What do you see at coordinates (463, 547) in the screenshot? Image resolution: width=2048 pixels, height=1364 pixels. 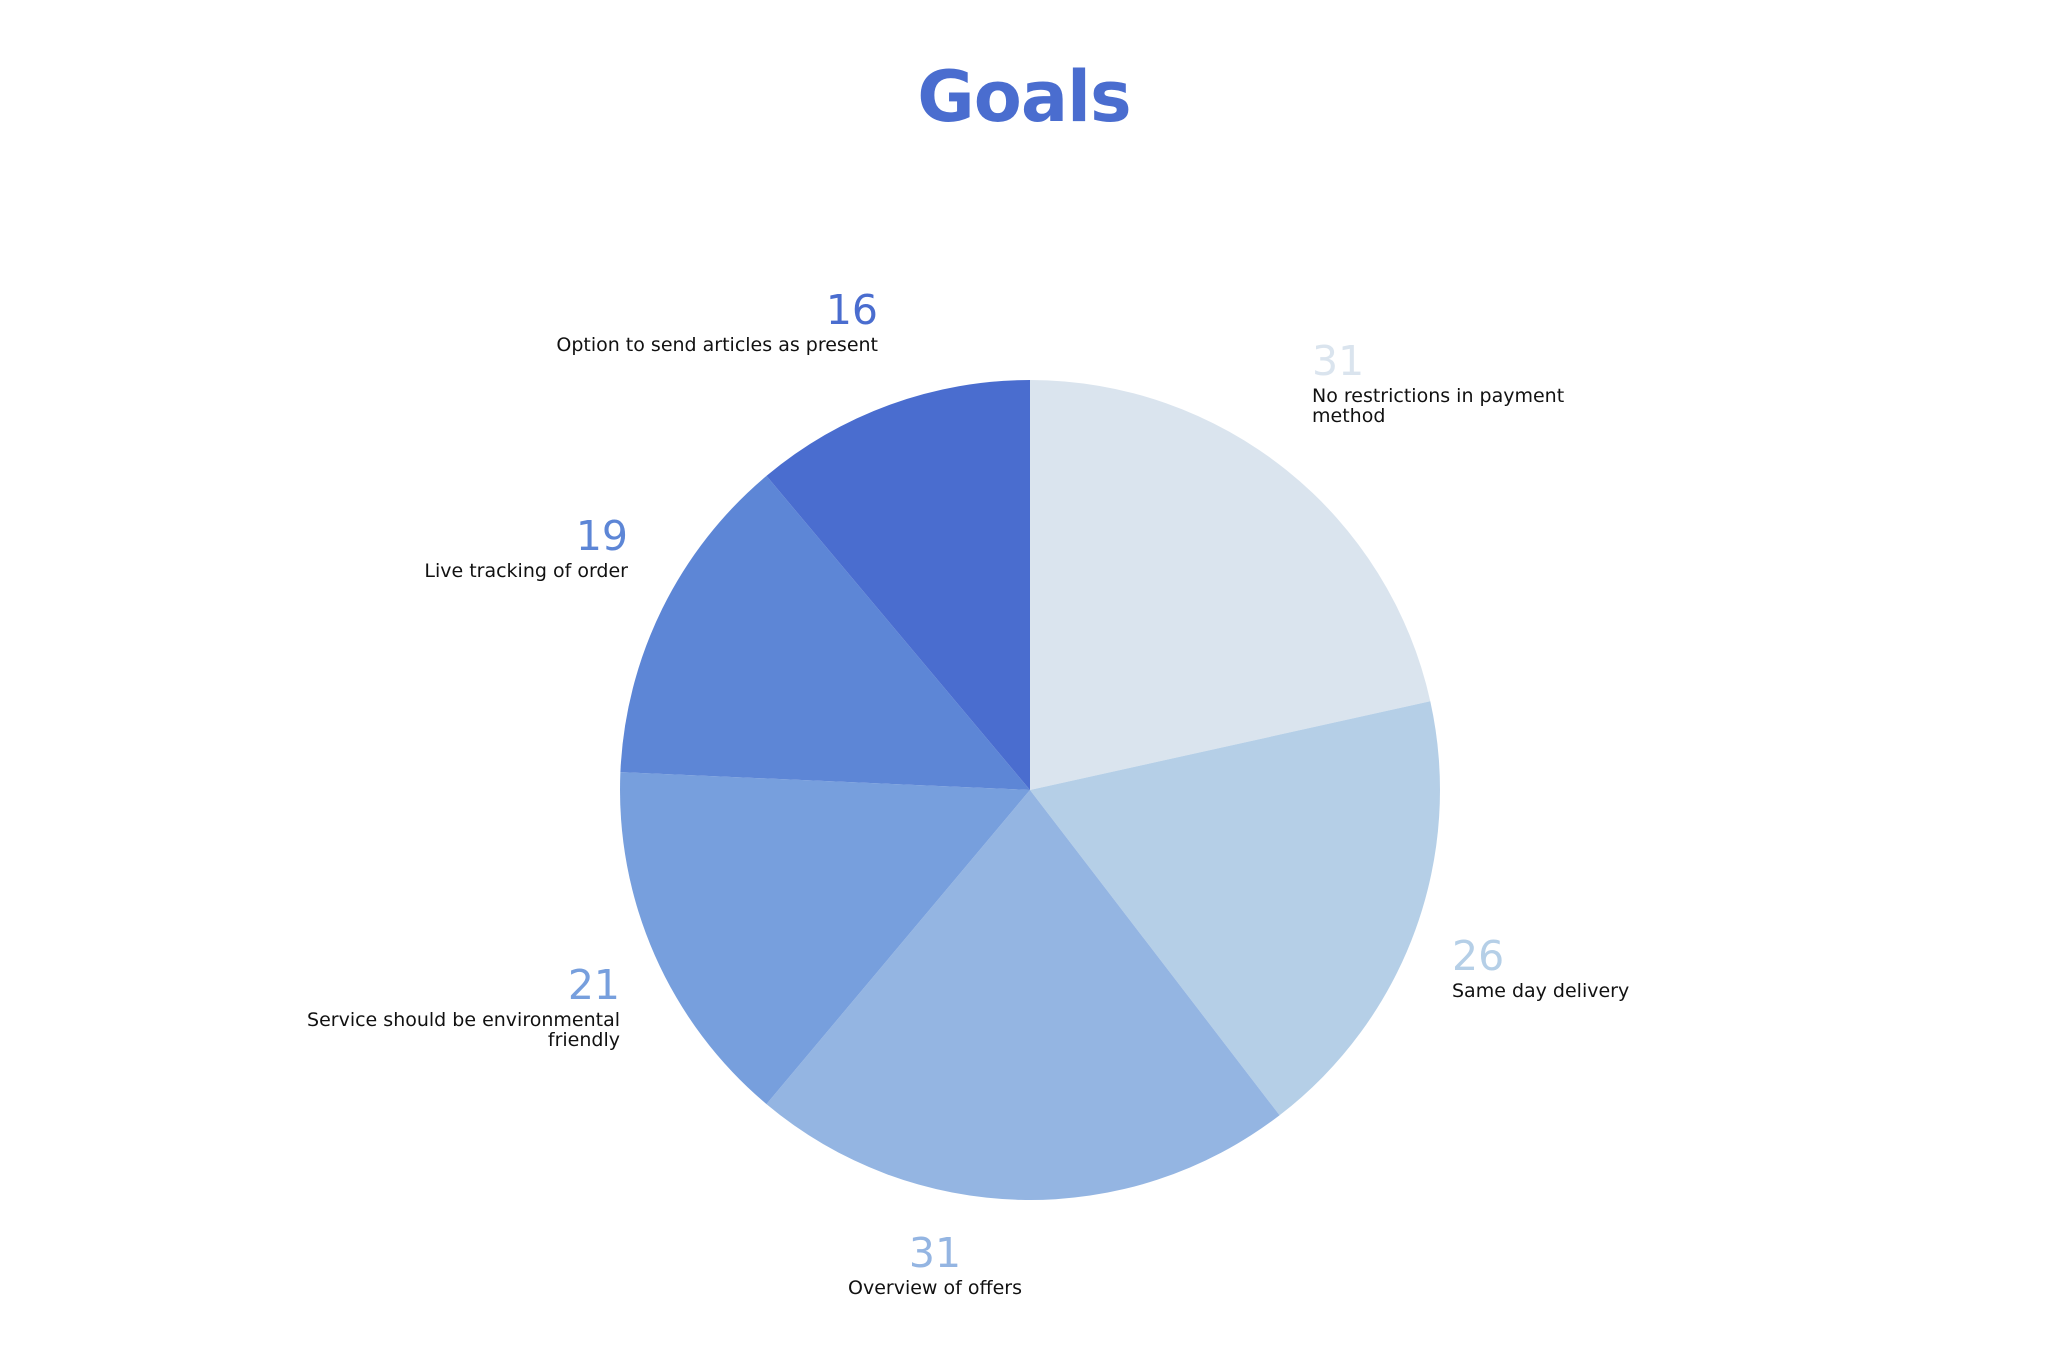 I see `slice-label: 19 Live tracking of order` at bounding box center [463, 547].